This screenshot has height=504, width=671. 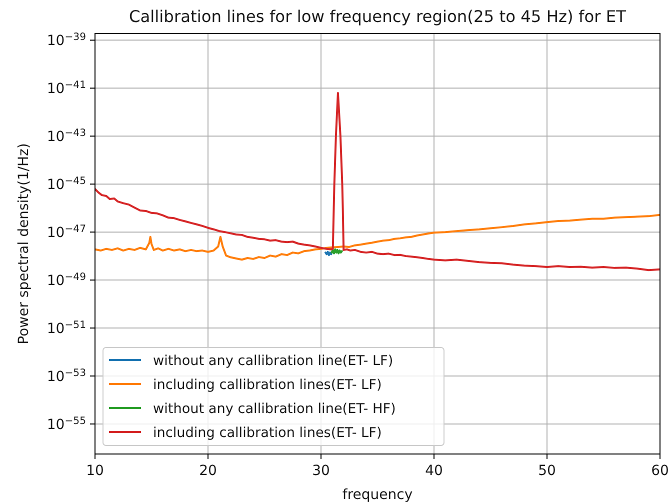 I want to click on legend-label: without any callibration line(ET- HF), so click(x=274, y=409).